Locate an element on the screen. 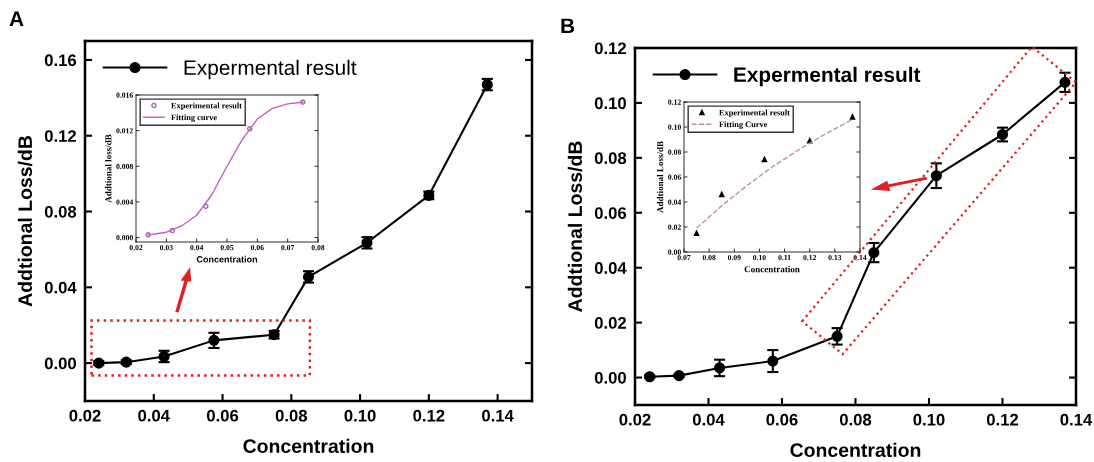 Image resolution: width=1094 pixels, height=462 pixels. y-tick-label: 0.04 is located at coordinates (60, 287).